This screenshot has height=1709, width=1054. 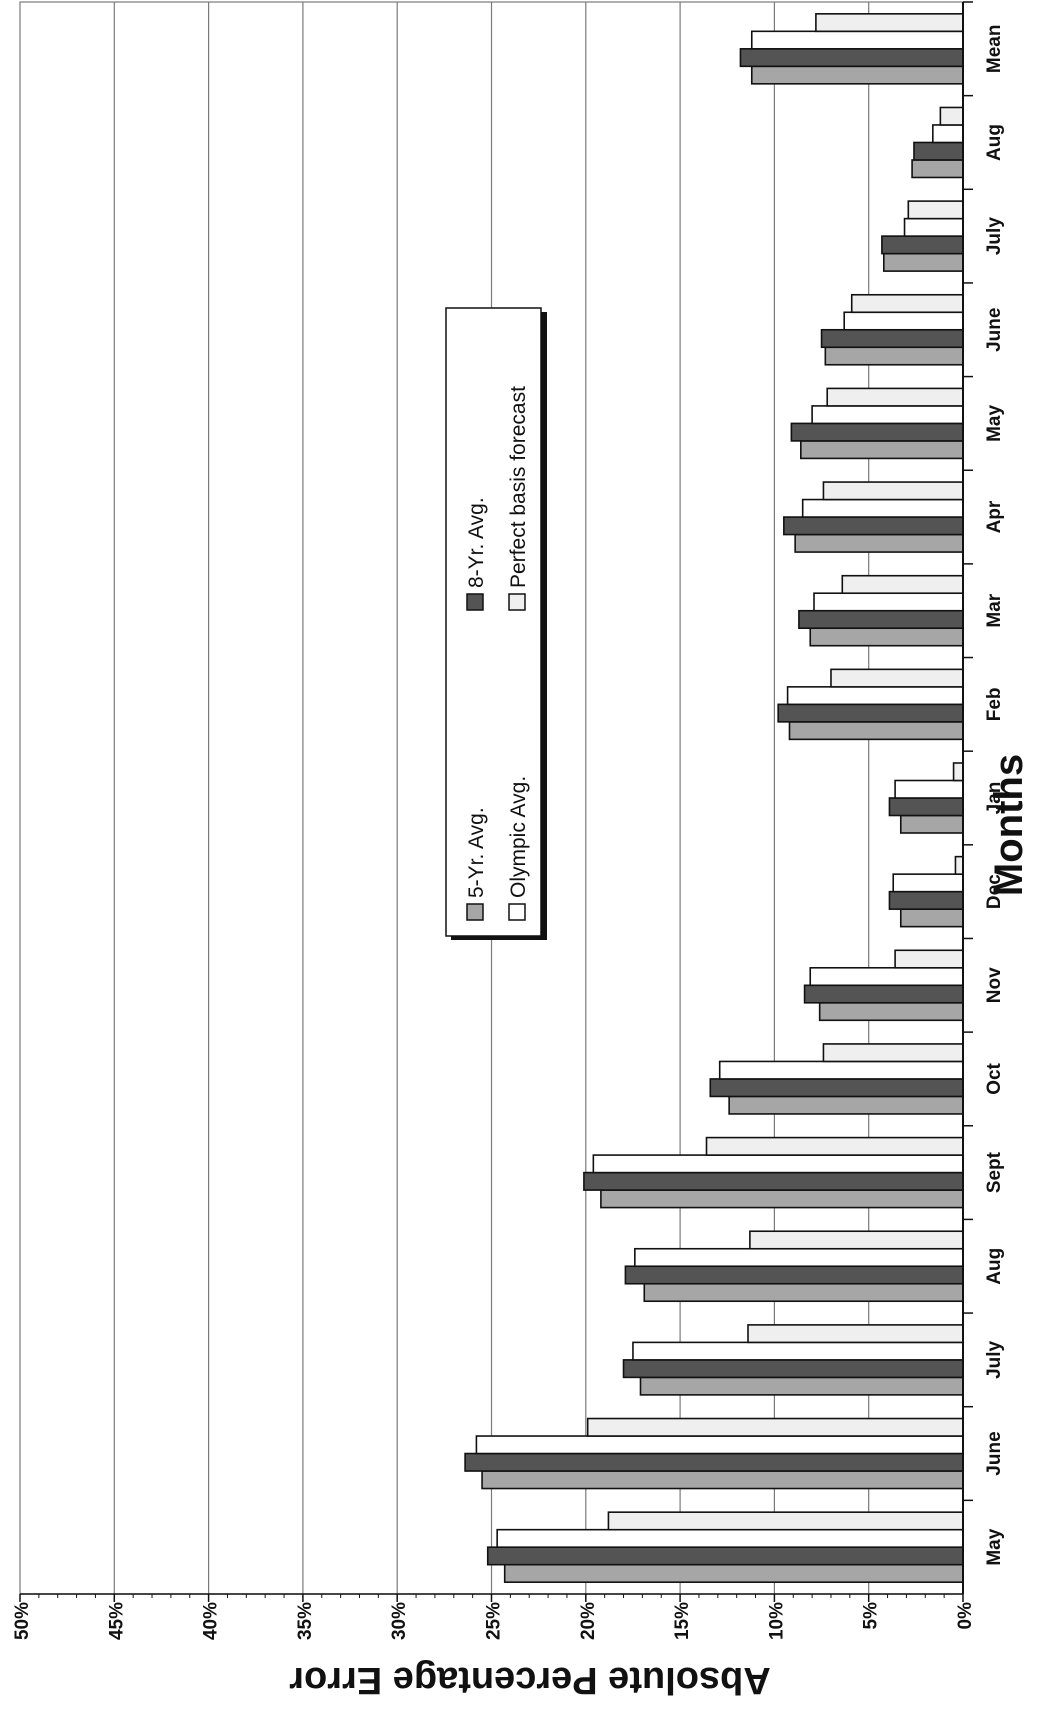 What do you see at coordinates (714, 1462) in the screenshot?
I see `bar-8-yr-avg--1` at bounding box center [714, 1462].